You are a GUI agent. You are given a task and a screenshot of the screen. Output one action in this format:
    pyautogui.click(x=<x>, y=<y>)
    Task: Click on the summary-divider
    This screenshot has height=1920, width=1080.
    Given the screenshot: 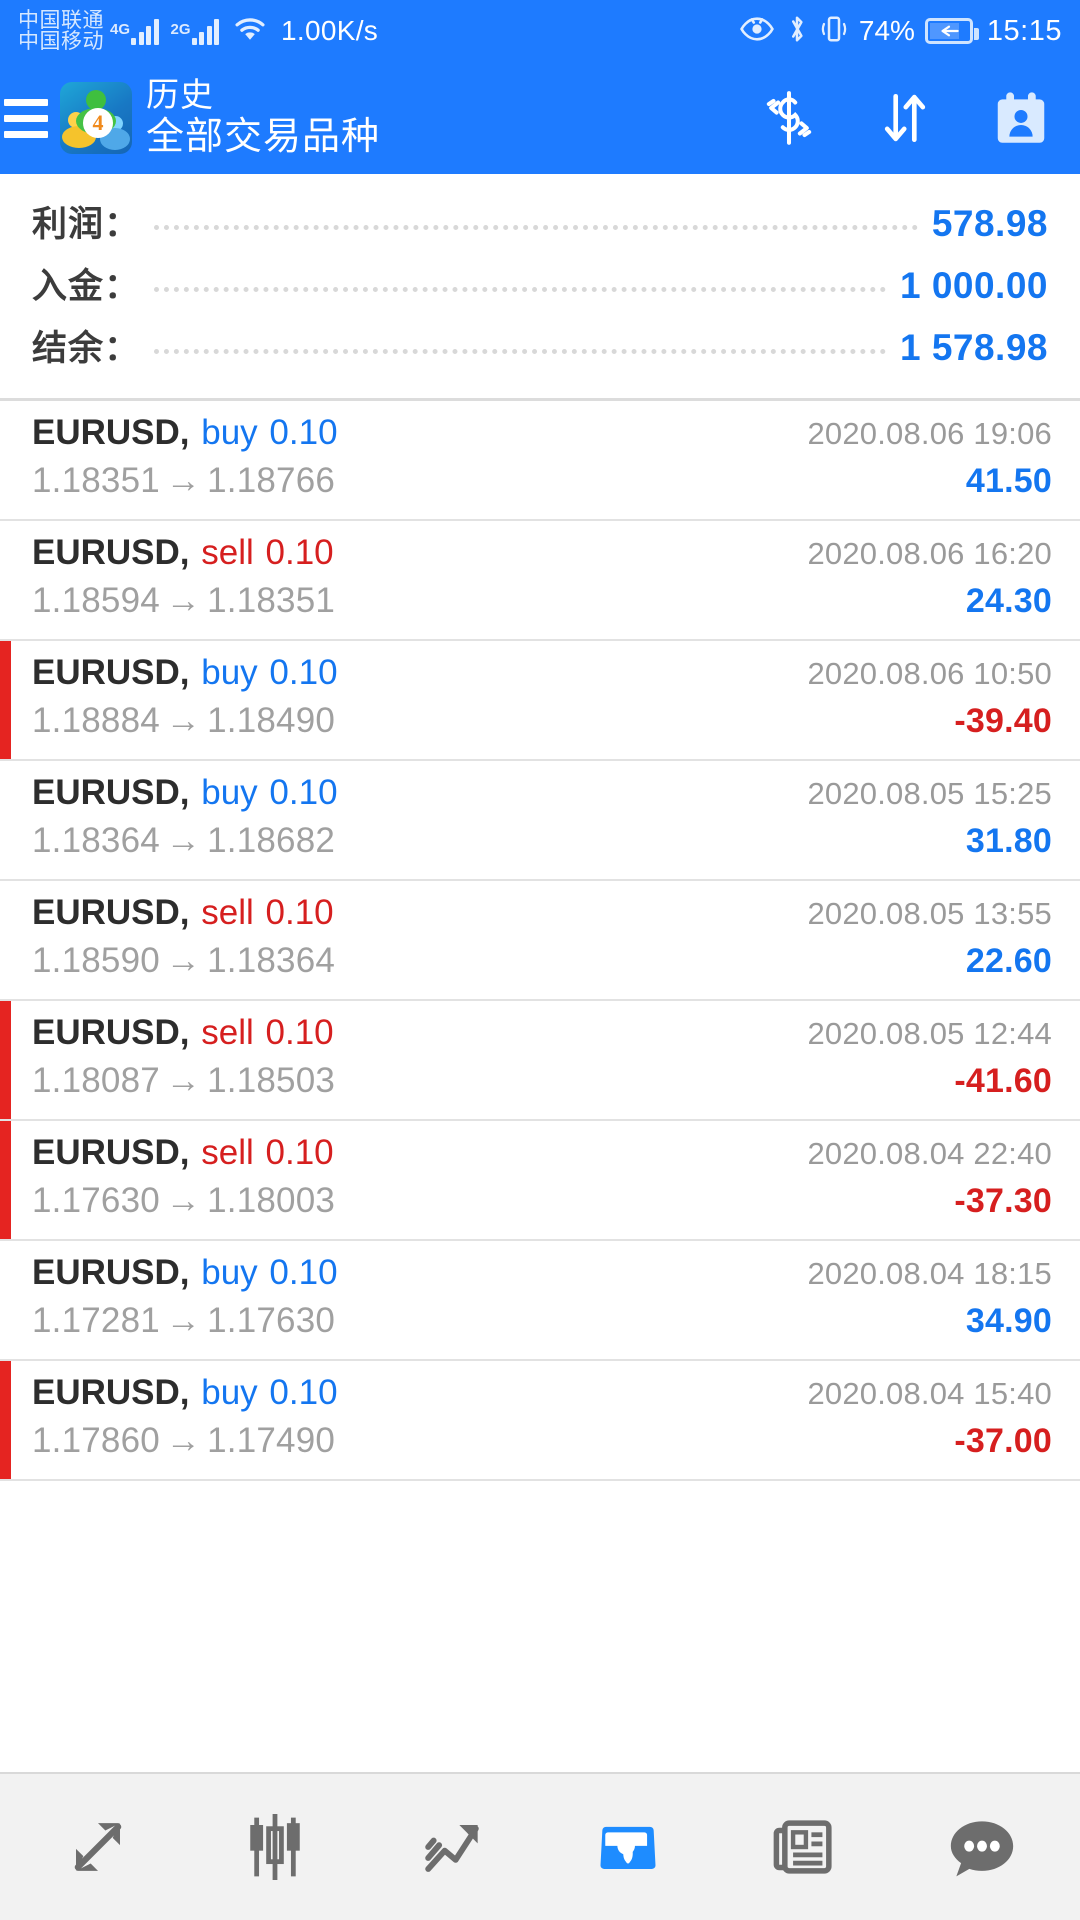 What is the action you would take?
    pyautogui.click(x=540, y=399)
    